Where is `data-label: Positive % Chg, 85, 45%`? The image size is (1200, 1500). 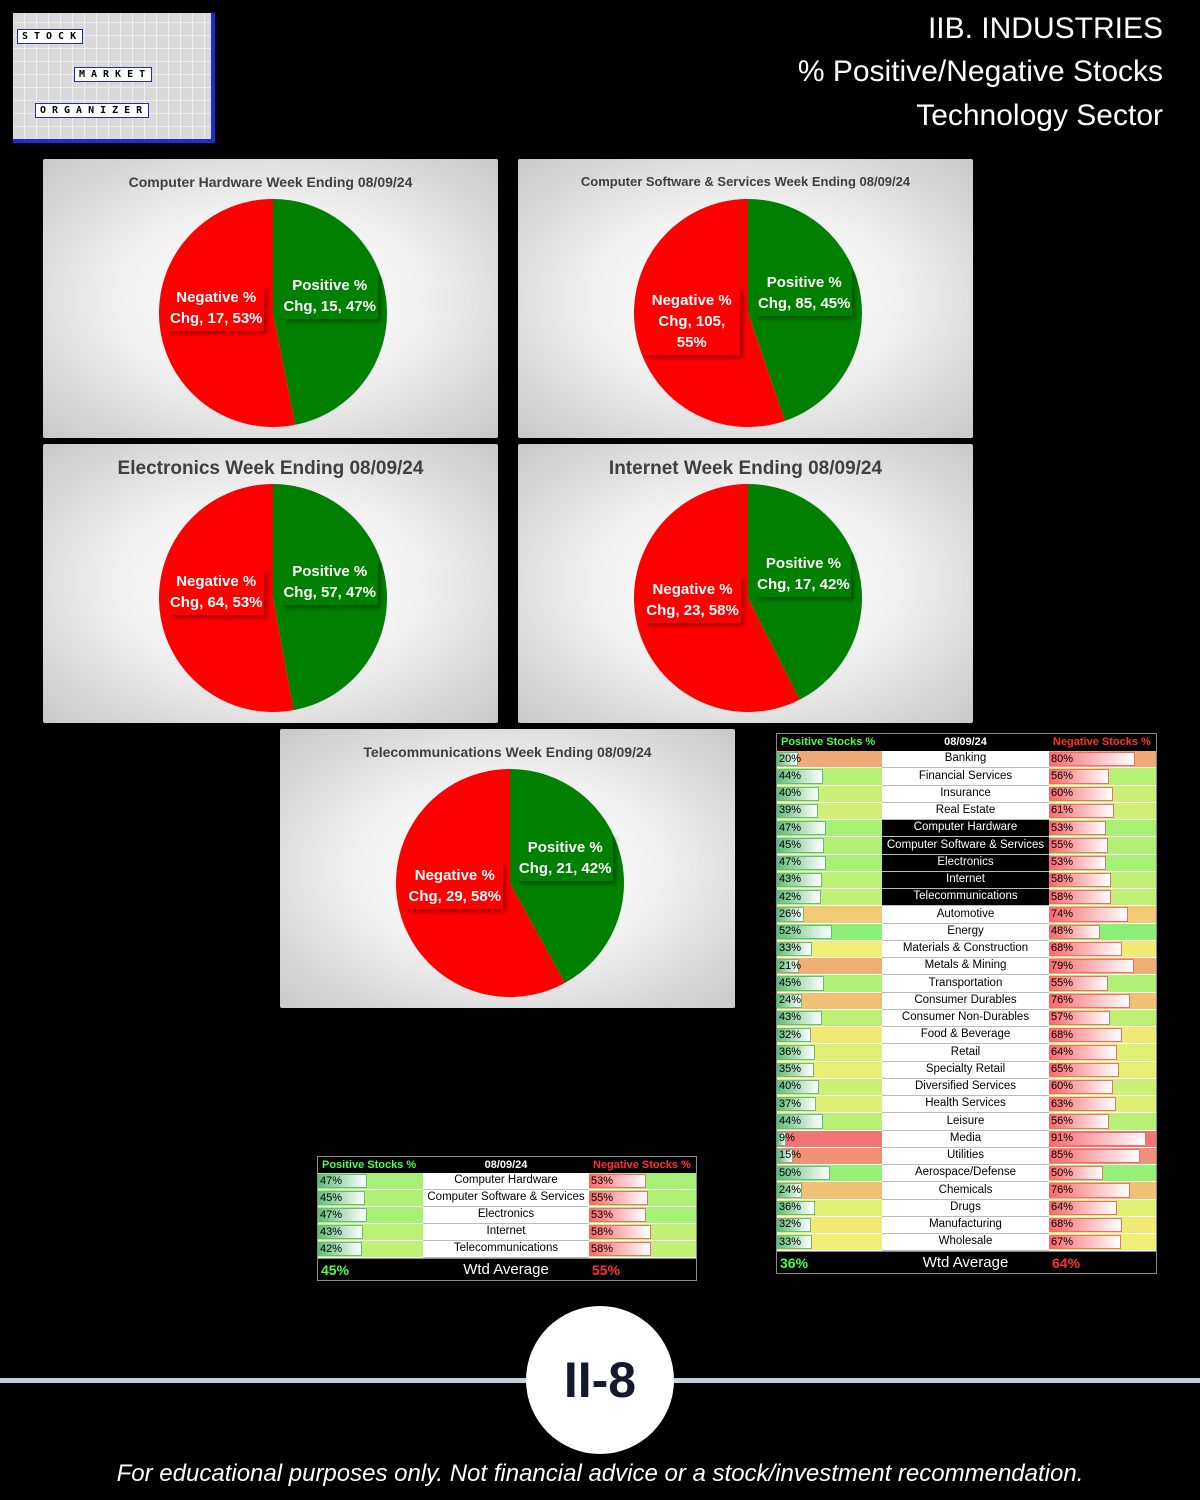
data-label: Positive % Chg, 85, 45% is located at coordinates (804, 292).